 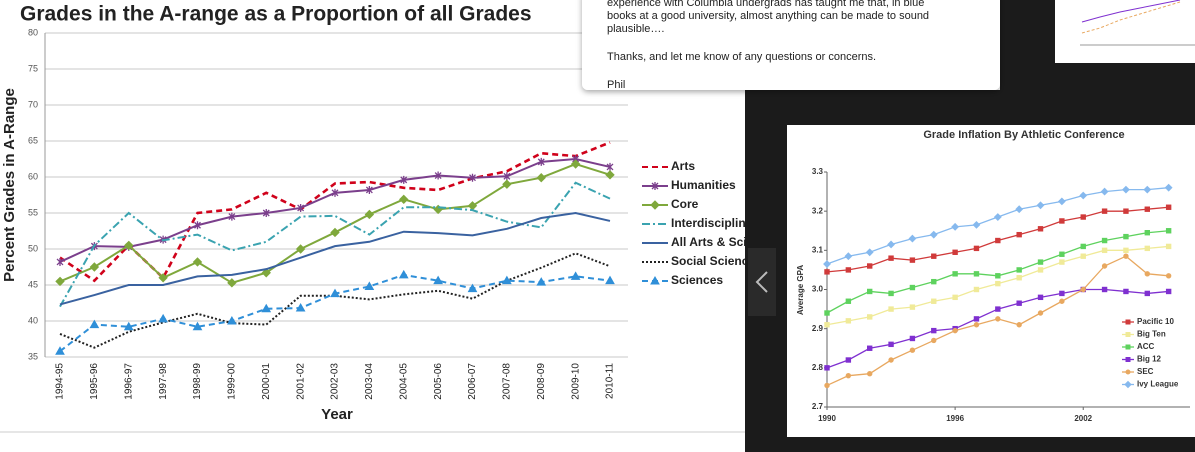 What do you see at coordinates (1145, 371) in the screenshot?
I see `legend-label: SEC` at bounding box center [1145, 371].